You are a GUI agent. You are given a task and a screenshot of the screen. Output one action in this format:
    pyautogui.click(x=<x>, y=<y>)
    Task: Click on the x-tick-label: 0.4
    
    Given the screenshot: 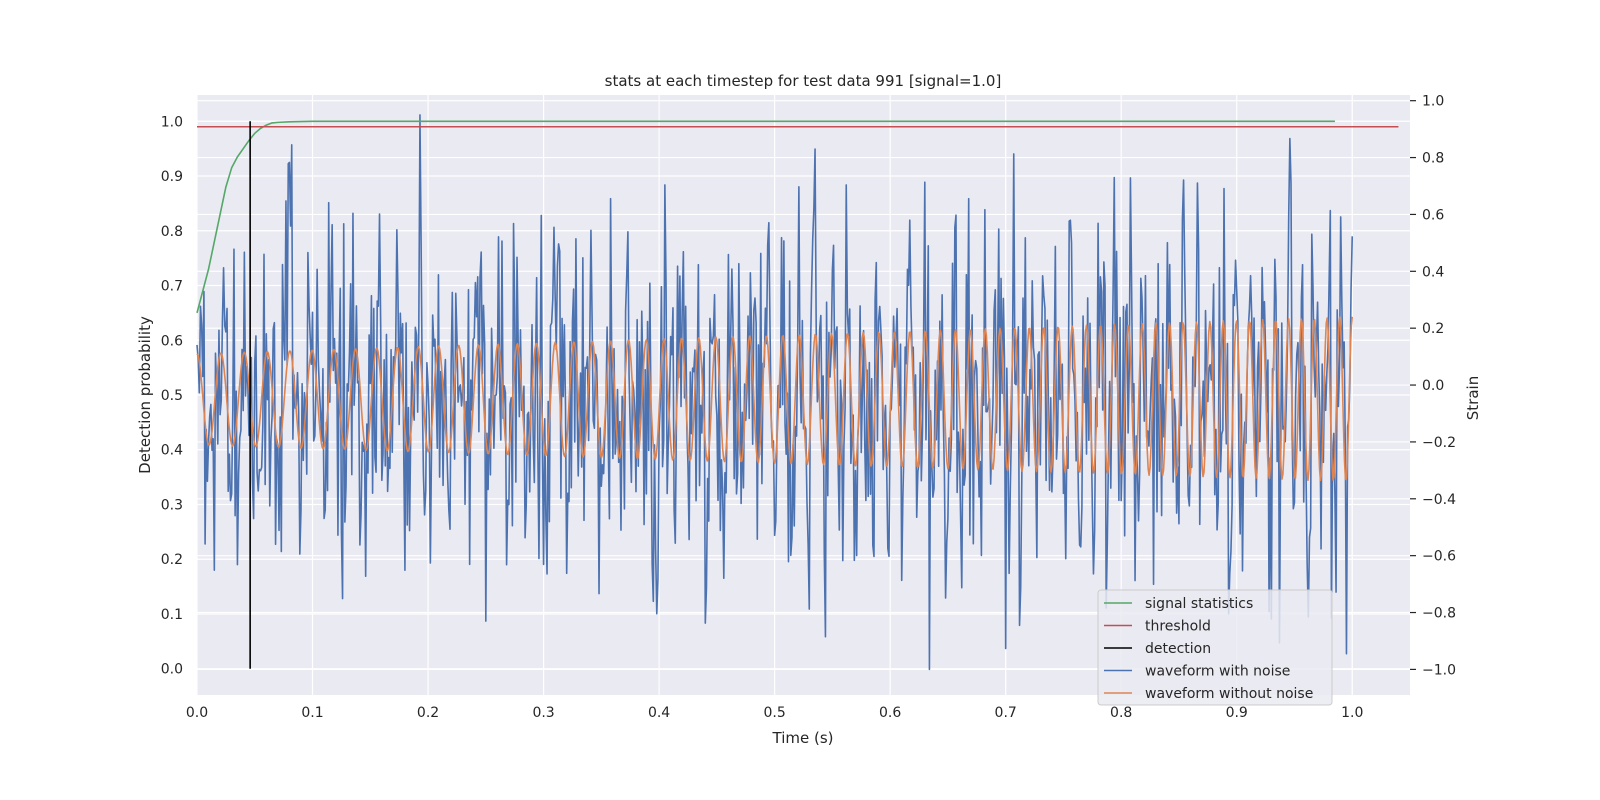 What is the action you would take?
    pyautogui.click(x=659, y=713)
    